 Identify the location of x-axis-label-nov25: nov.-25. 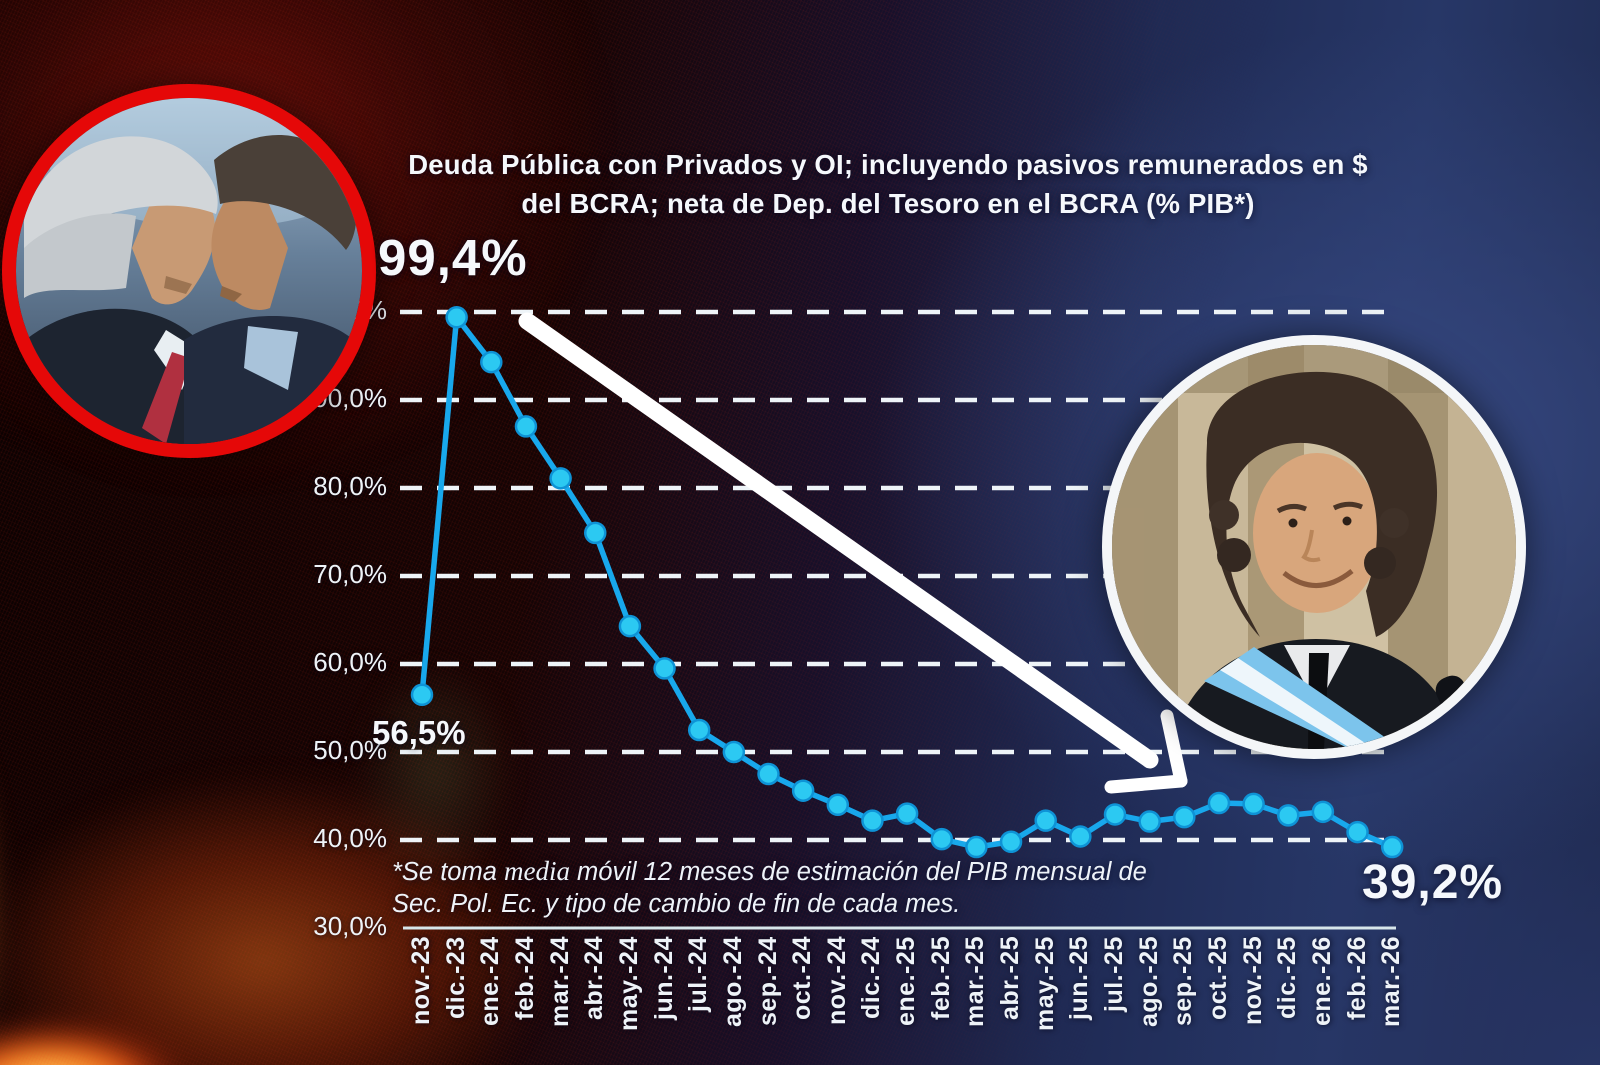
(1252, 981).